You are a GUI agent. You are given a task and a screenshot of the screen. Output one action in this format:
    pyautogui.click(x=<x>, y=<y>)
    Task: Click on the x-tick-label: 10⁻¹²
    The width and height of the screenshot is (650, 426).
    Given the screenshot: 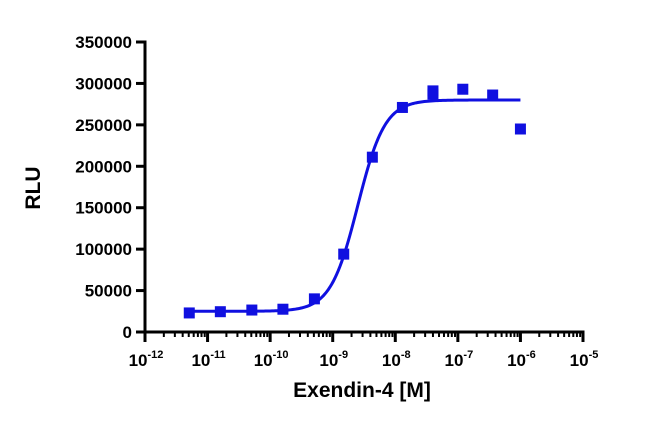 What is the action you would take?
    pyautogui.click(x=146, y=359)
    